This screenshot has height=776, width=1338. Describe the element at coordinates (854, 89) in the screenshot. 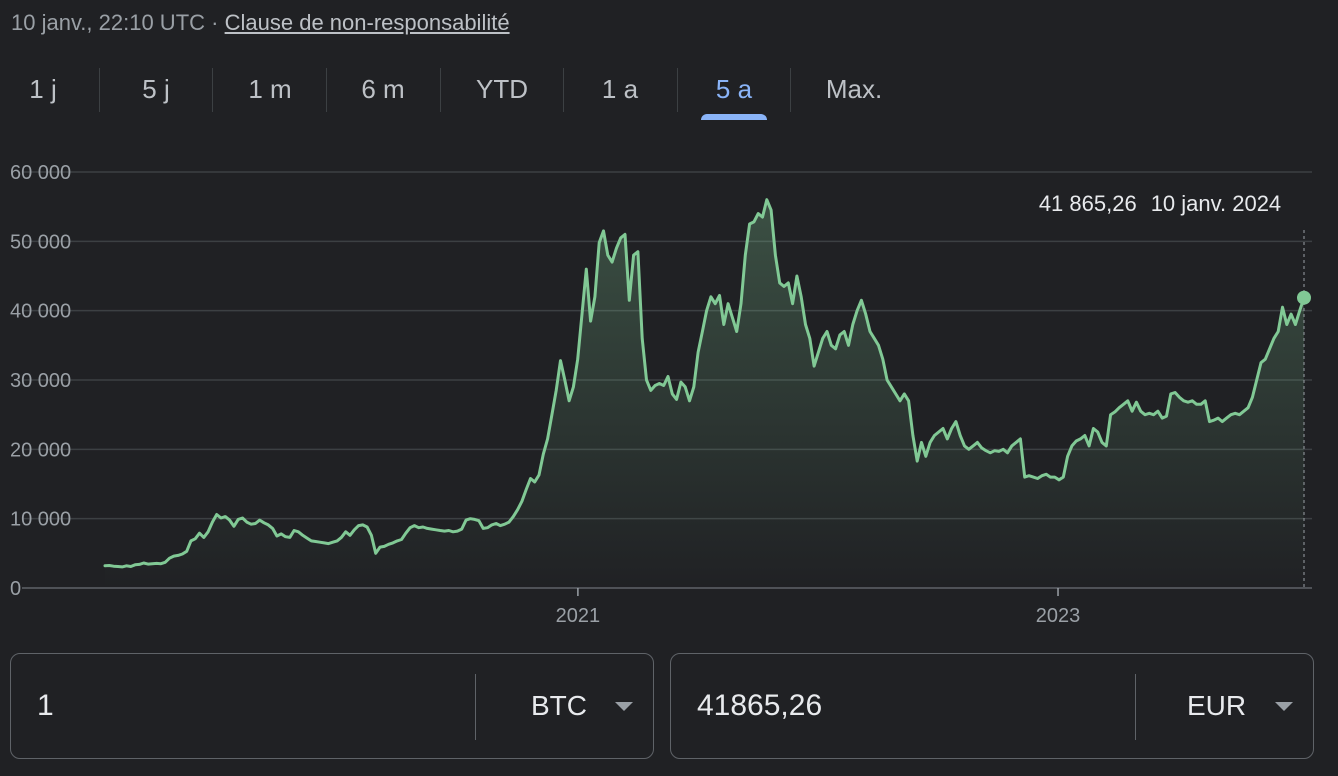

I see `tab-max: Max.` at that location.